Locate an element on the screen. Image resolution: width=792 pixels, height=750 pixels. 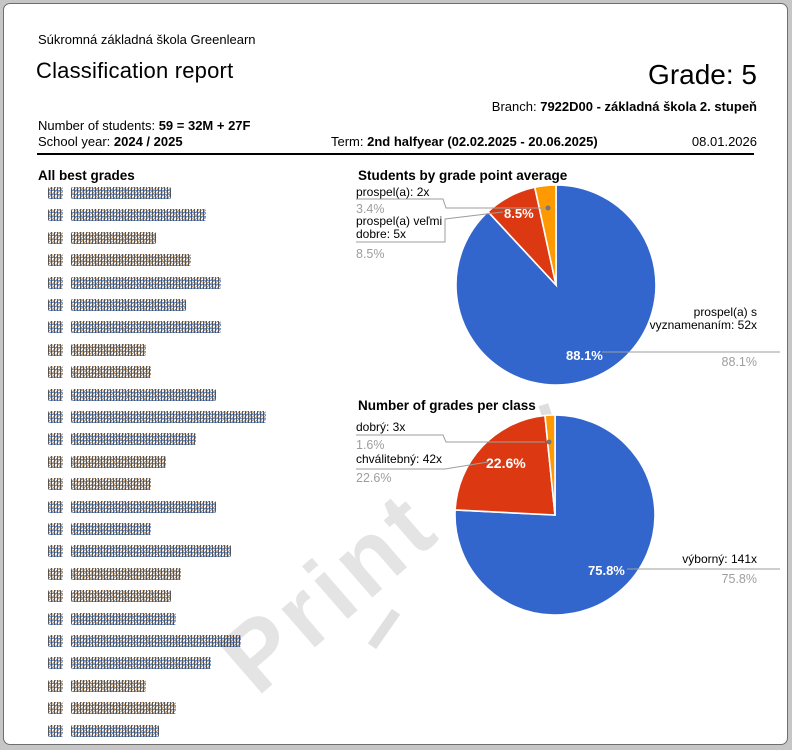
chart2-callout2-pct: 22.6% is located at coordinates (374, 478).